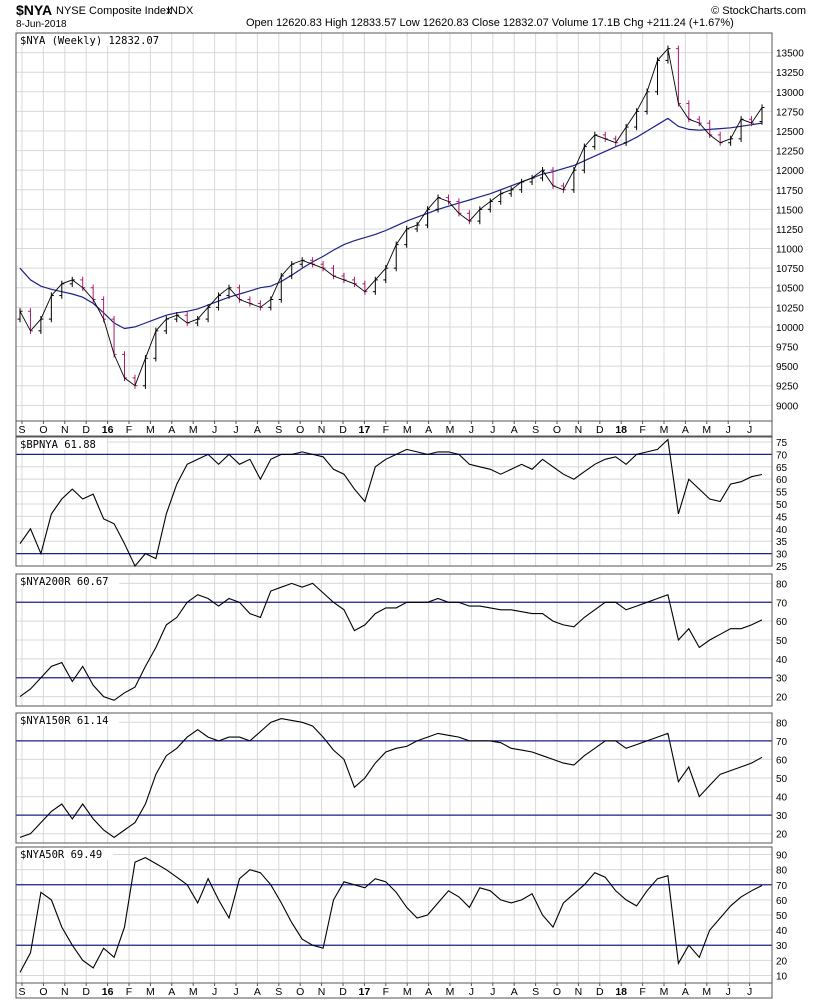 The height and width of the screenshot is (1000, 820). Describe the element at coordinates (782, 779) in the screenshot. I see `y-tick-label: 50` at that location.